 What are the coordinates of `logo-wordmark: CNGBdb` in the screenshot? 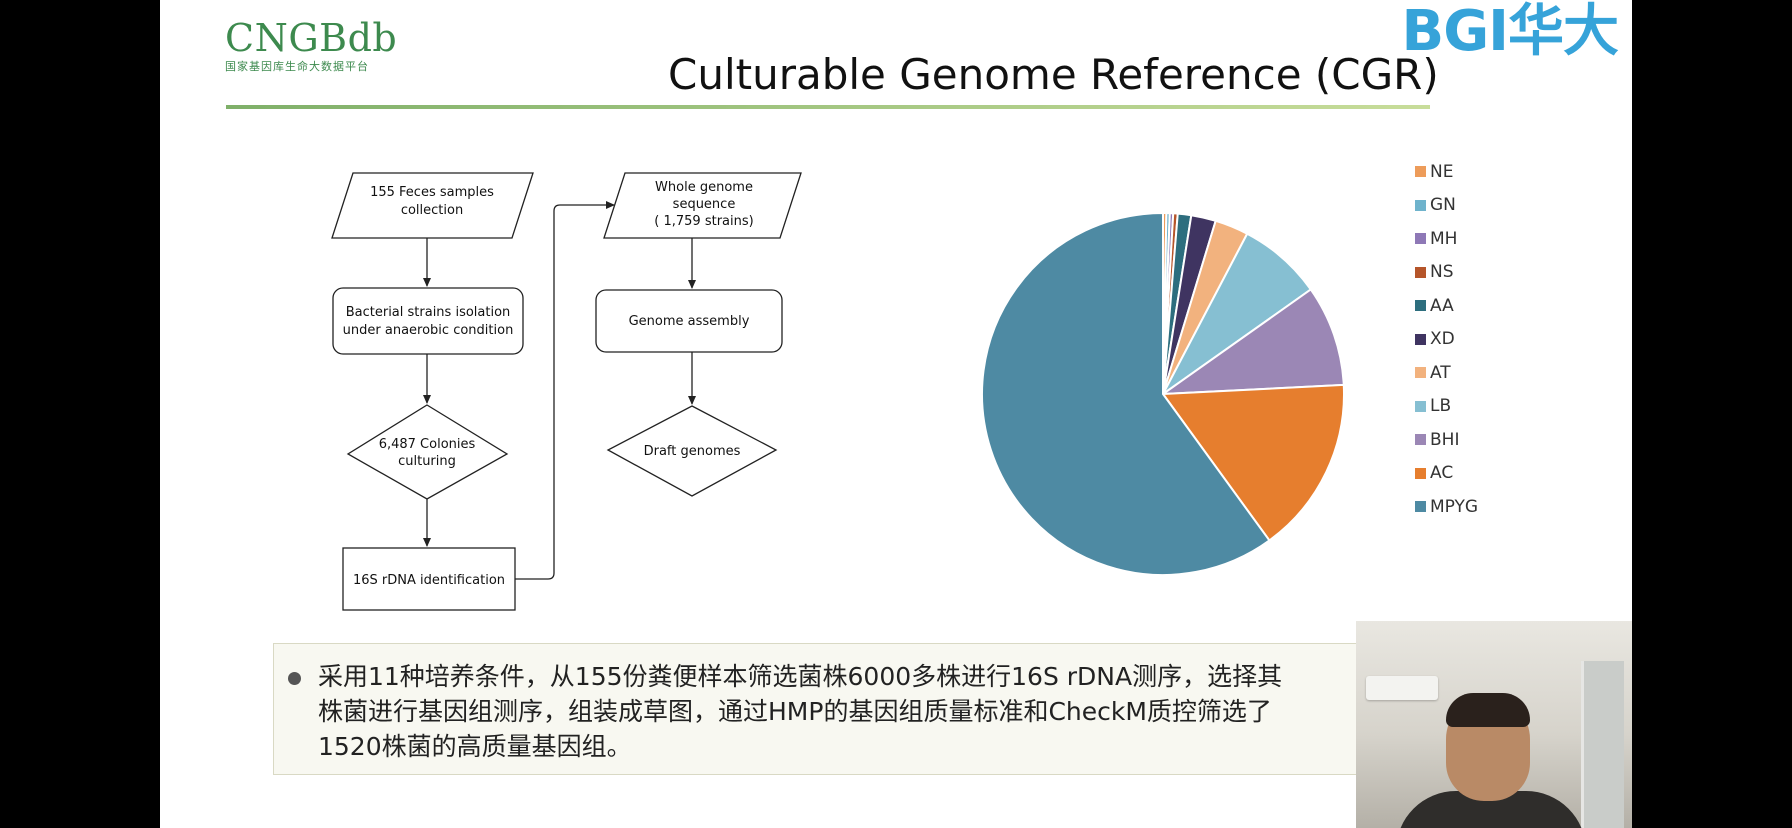 It's located at (311, 38).